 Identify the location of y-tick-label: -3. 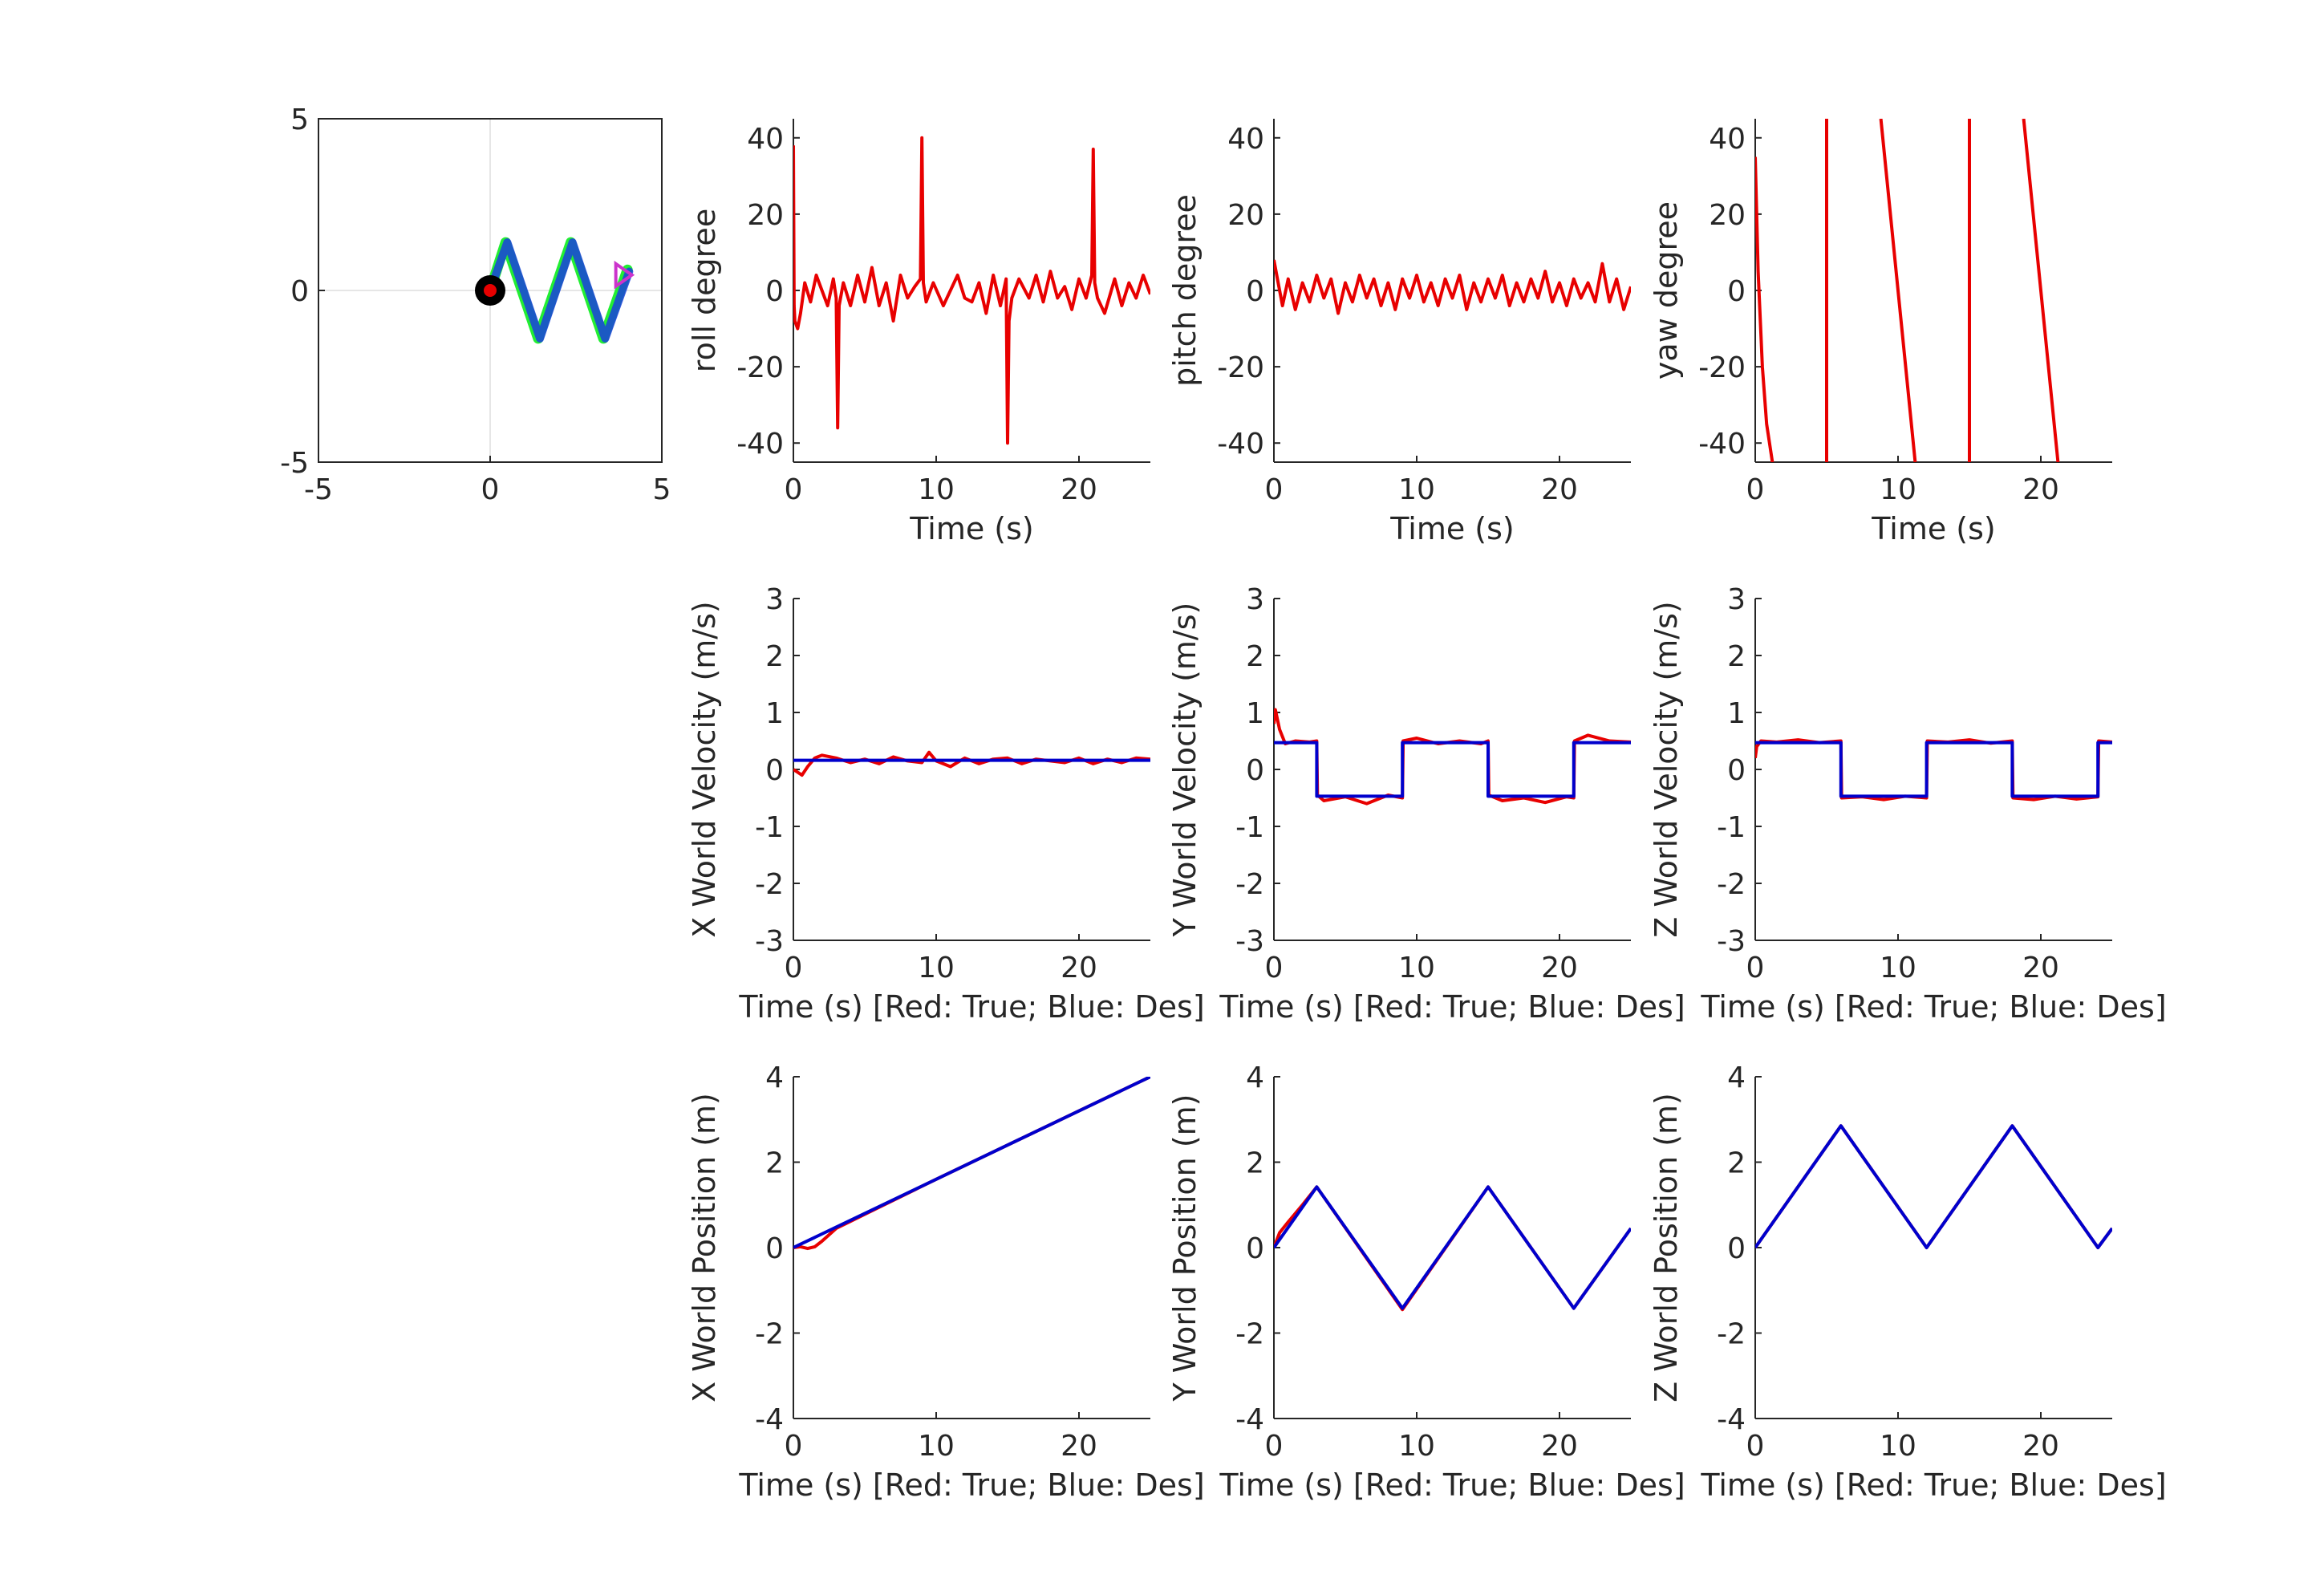
(1731, 941).